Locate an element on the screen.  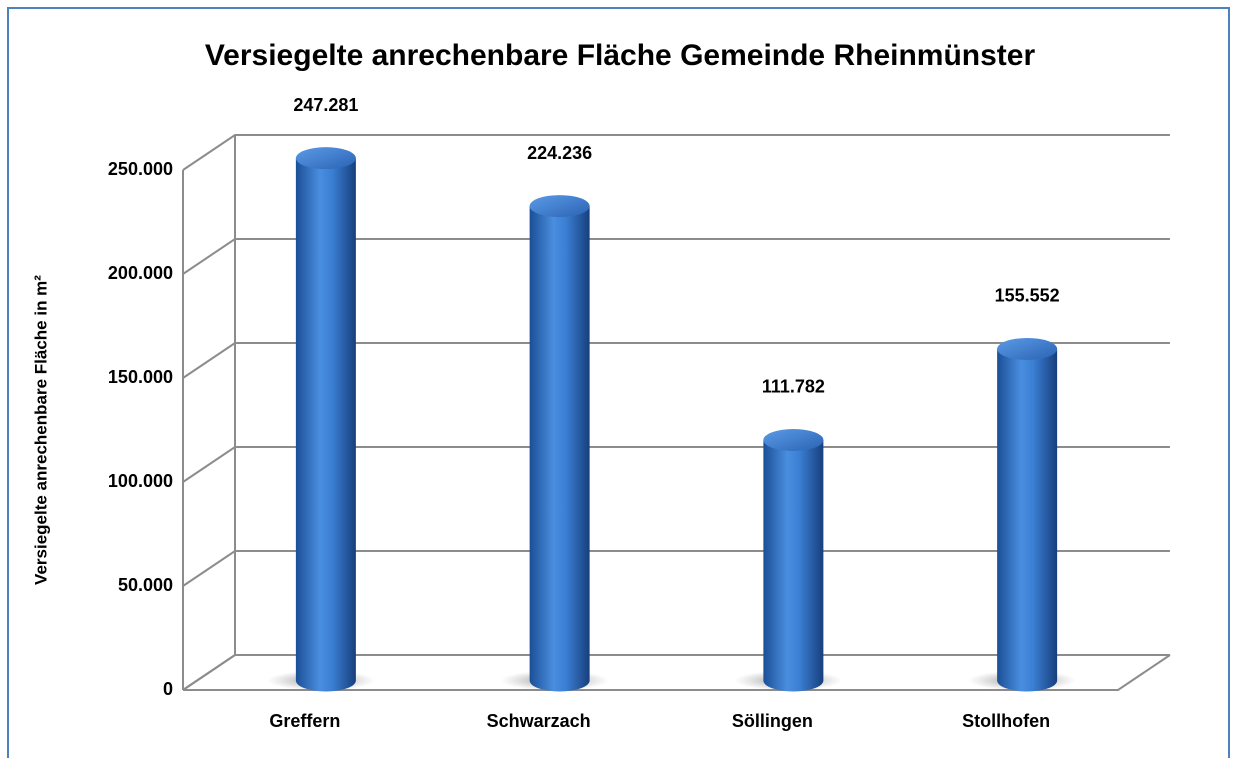
x-tick-label: Schwarzach is located at coordinates (539, 721).